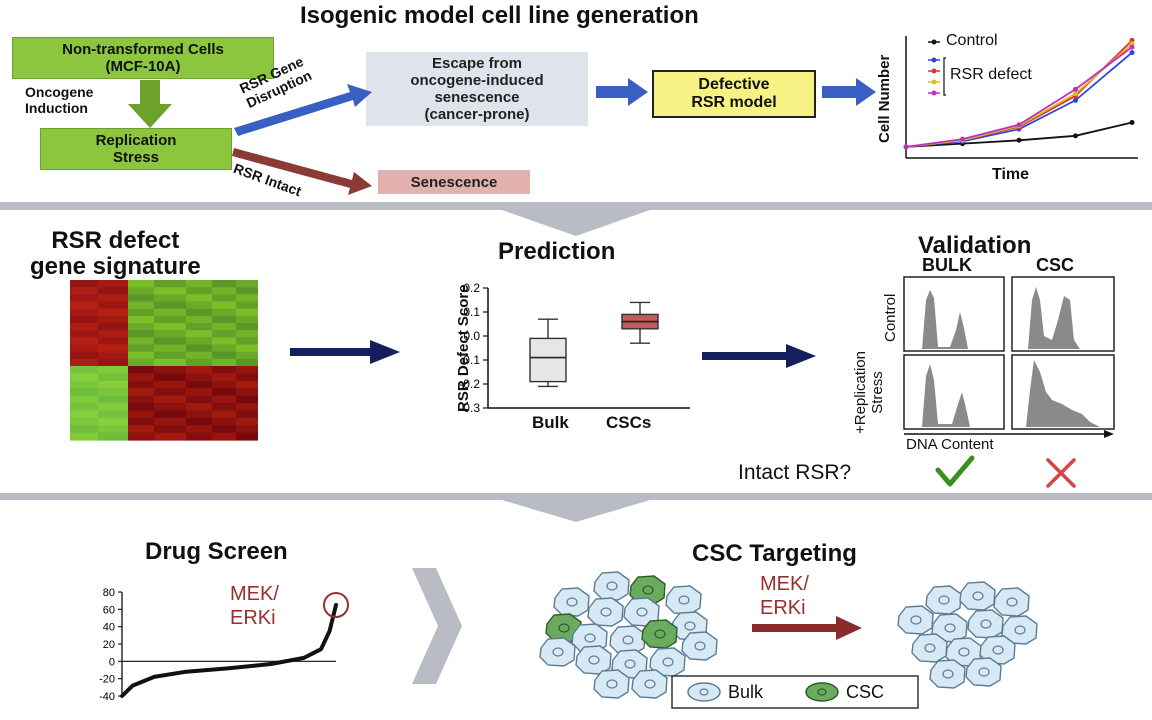 This screenshot has height=720, width=1152. What do you see at coordinates (955, 471) in the screenshot?
I see `check-icon` at bounding box center [955, 471].